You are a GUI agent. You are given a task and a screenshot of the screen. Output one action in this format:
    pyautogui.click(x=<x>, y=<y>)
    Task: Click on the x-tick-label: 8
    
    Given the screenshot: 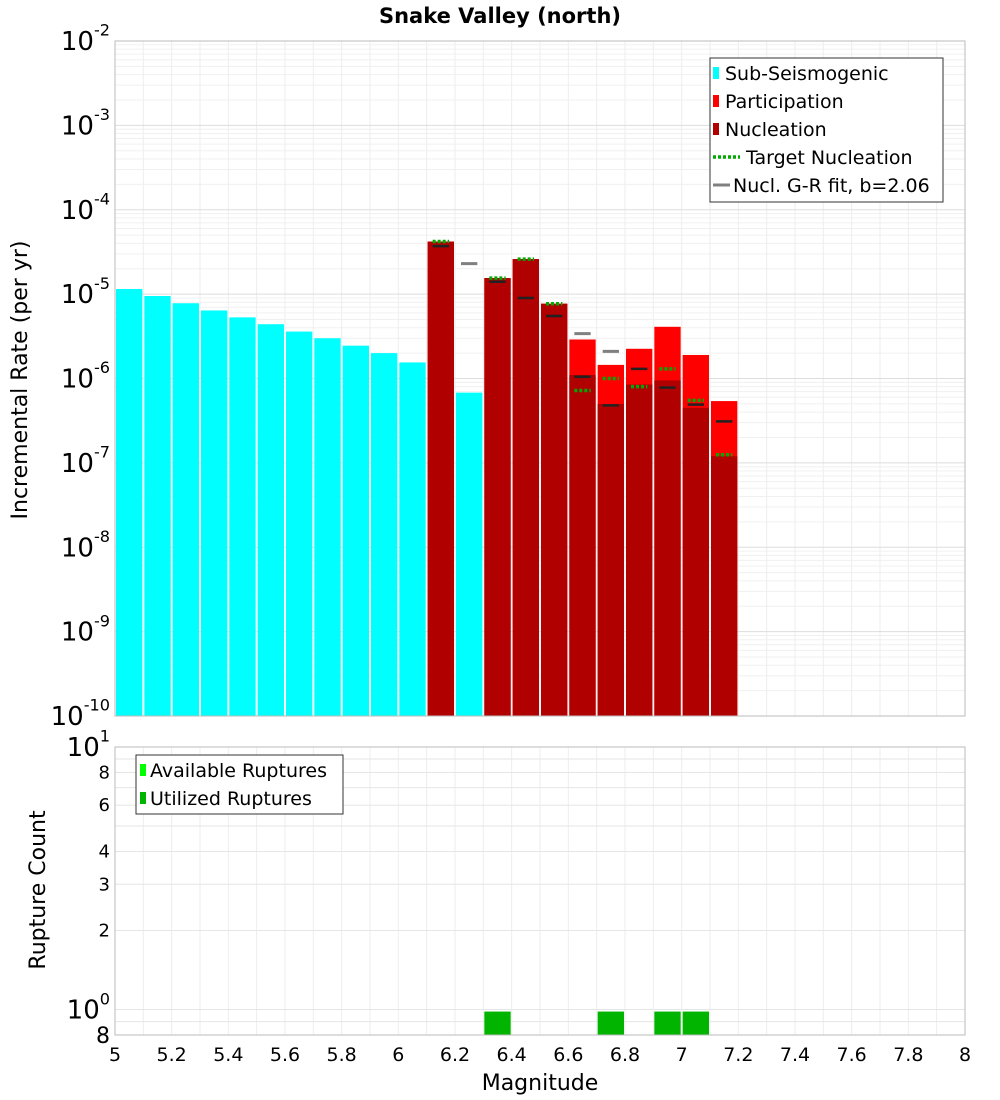 What is the action you would take?
    pyautogui.click(x=965, y=1055)
    